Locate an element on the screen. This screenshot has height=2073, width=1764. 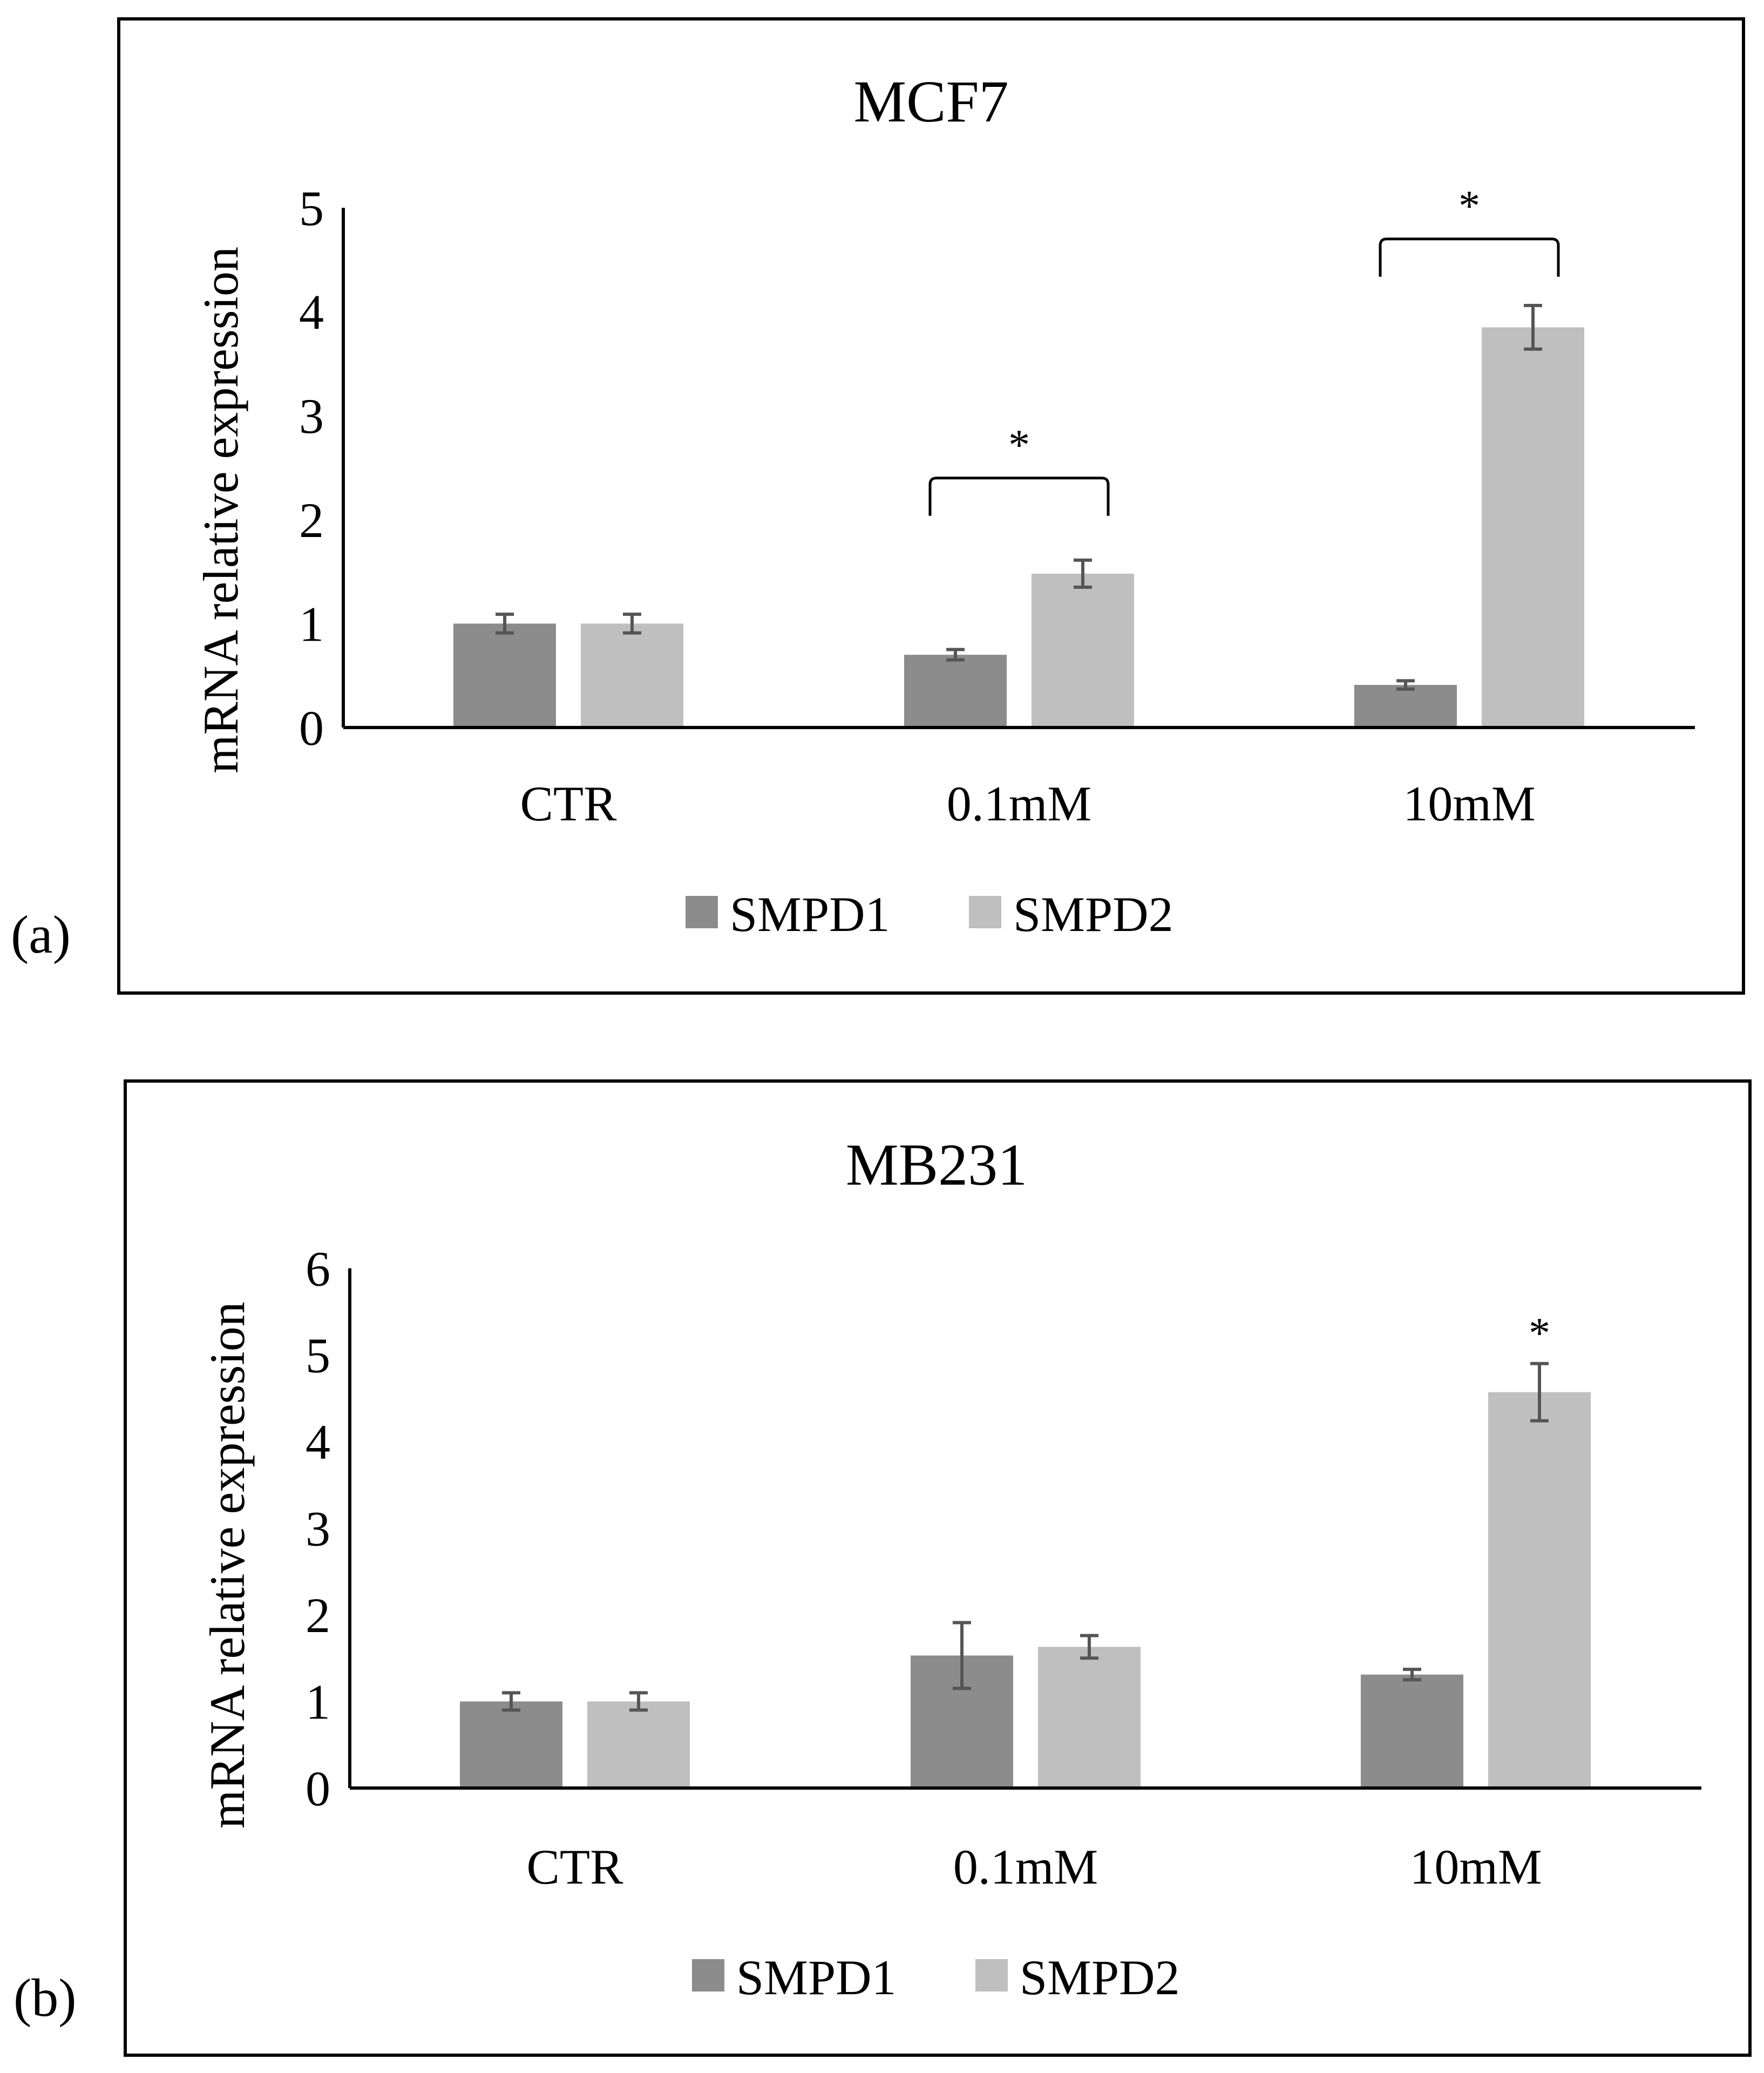
chart-a-category-0-1mm: 0.1mM is located at coordinates (1019, 804).